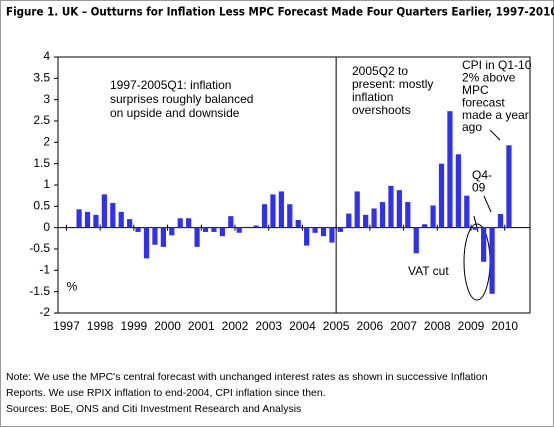 The height and width of the screenshot is (427, 554). Describe the element at coordinates (167, 326) in the screenshot. I see `x-tick-label: 2000` at that location.